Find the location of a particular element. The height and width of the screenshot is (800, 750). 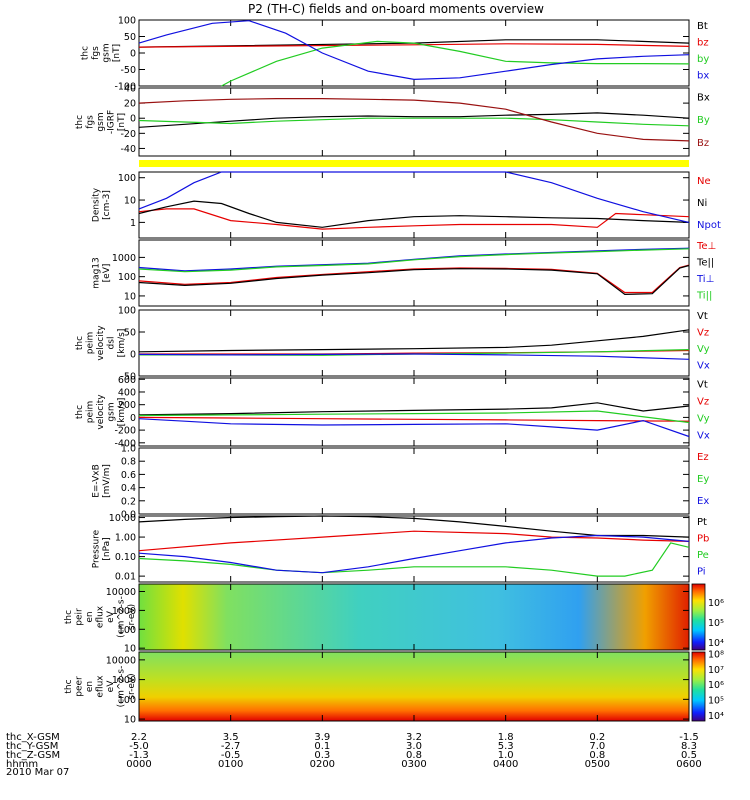

y-label-line: [nT] is located at coordinates (117, 53).